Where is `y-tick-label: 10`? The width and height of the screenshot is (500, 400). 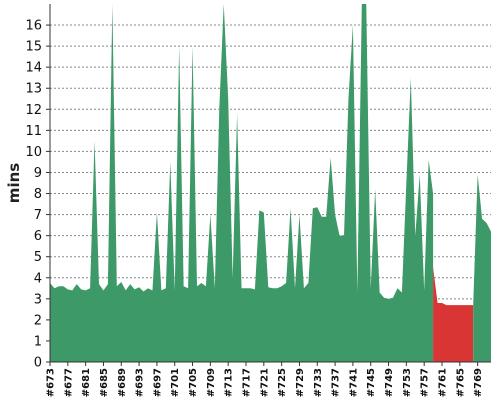
y-tick-label: 10 is located at coordinates (33, 152).